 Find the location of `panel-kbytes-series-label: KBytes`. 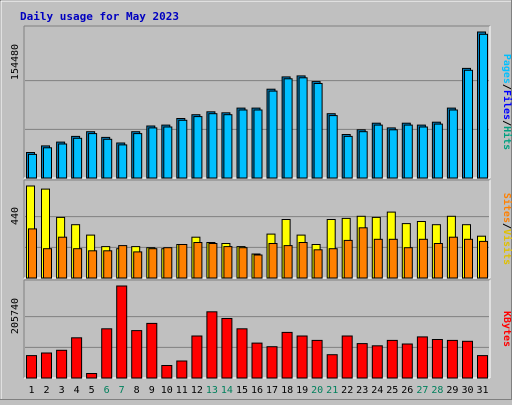

panel-kbytes-series-label: KBytes is located at coordinates (506, 329).